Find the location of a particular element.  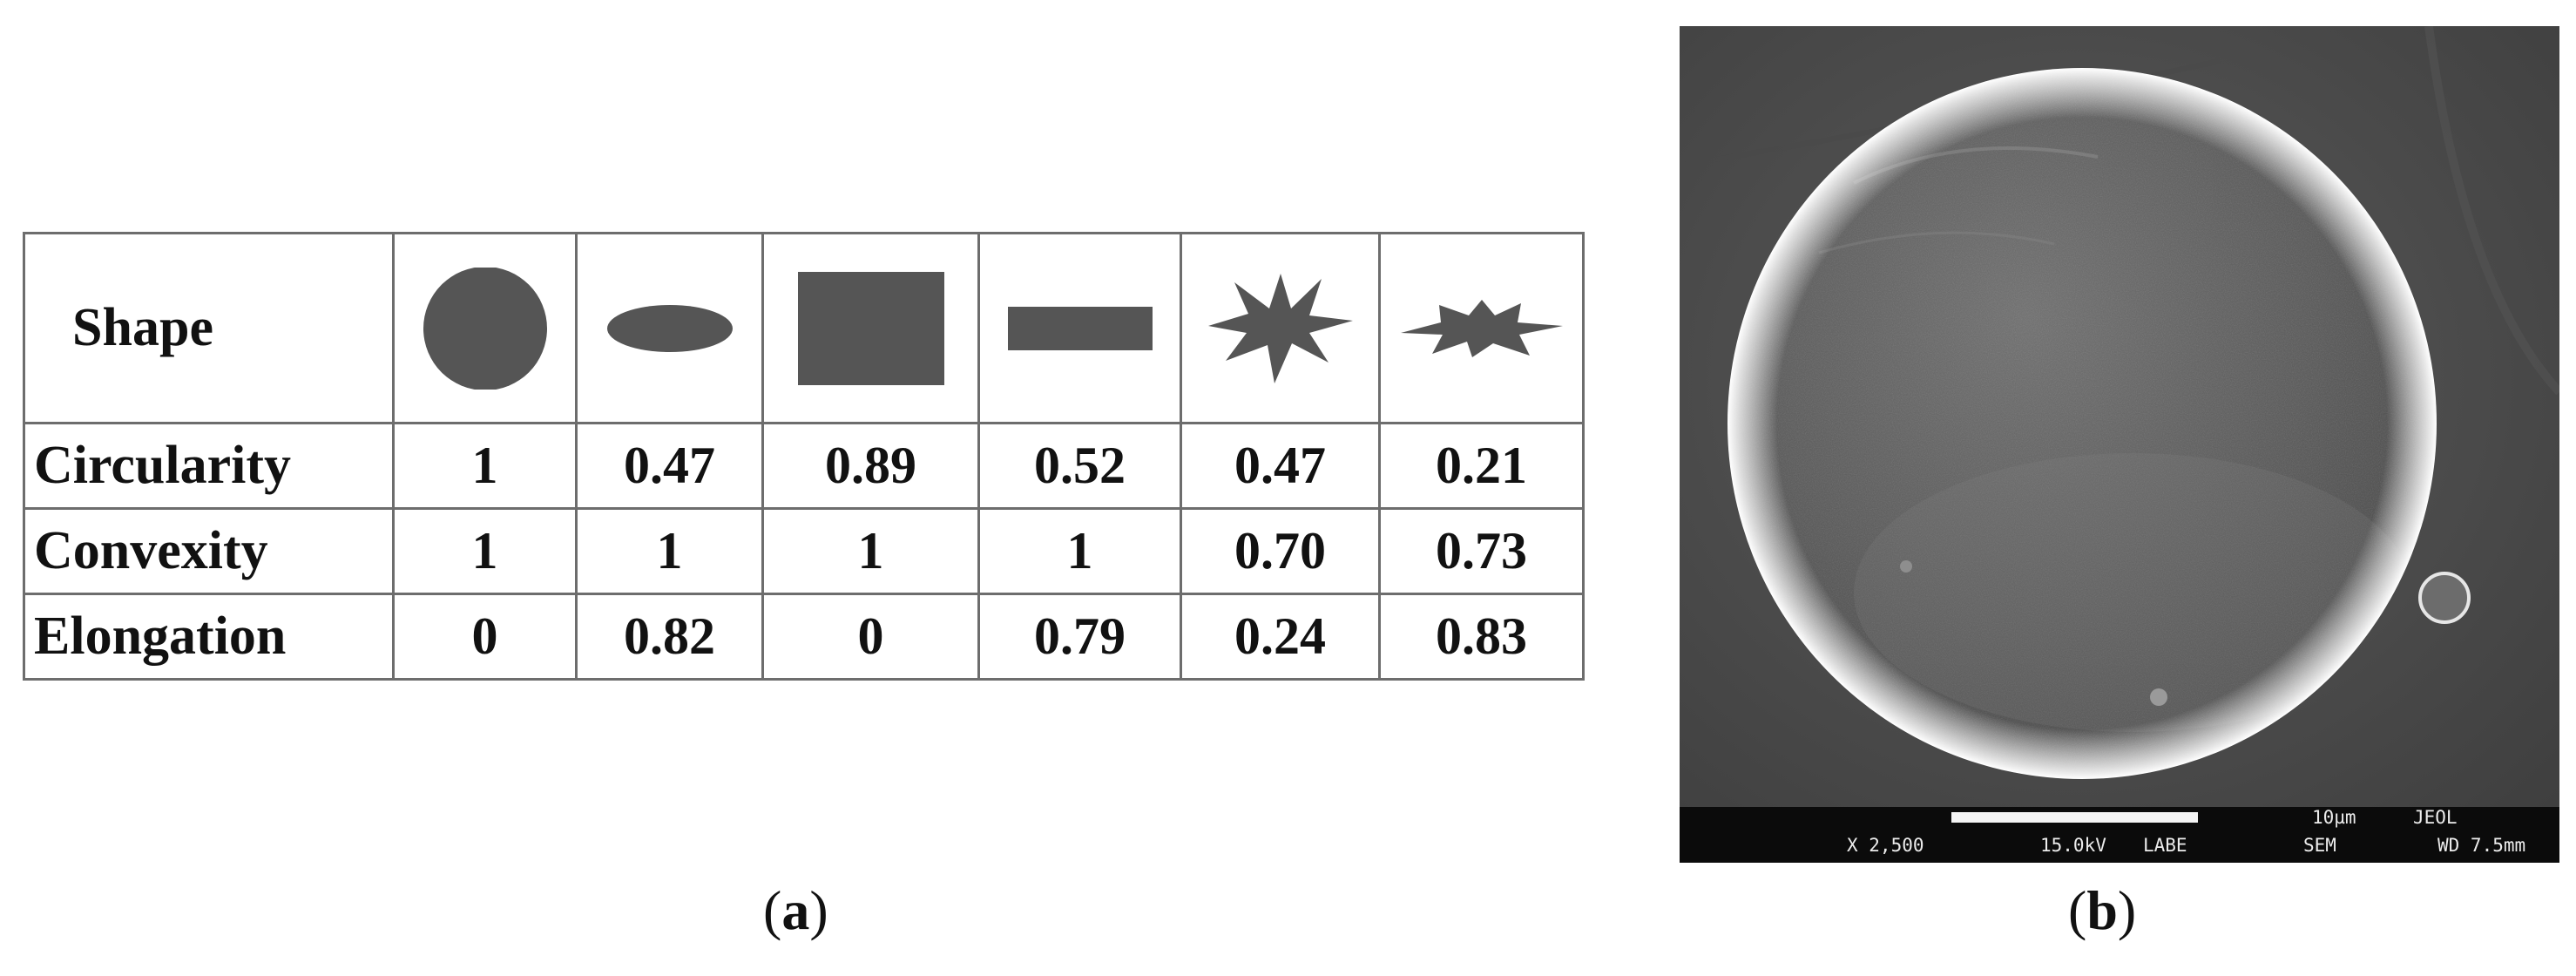

circularity-row: Circularity 1 0.47 0.89 0.52 0.47 0.21 is located at coordinates (804, 466).